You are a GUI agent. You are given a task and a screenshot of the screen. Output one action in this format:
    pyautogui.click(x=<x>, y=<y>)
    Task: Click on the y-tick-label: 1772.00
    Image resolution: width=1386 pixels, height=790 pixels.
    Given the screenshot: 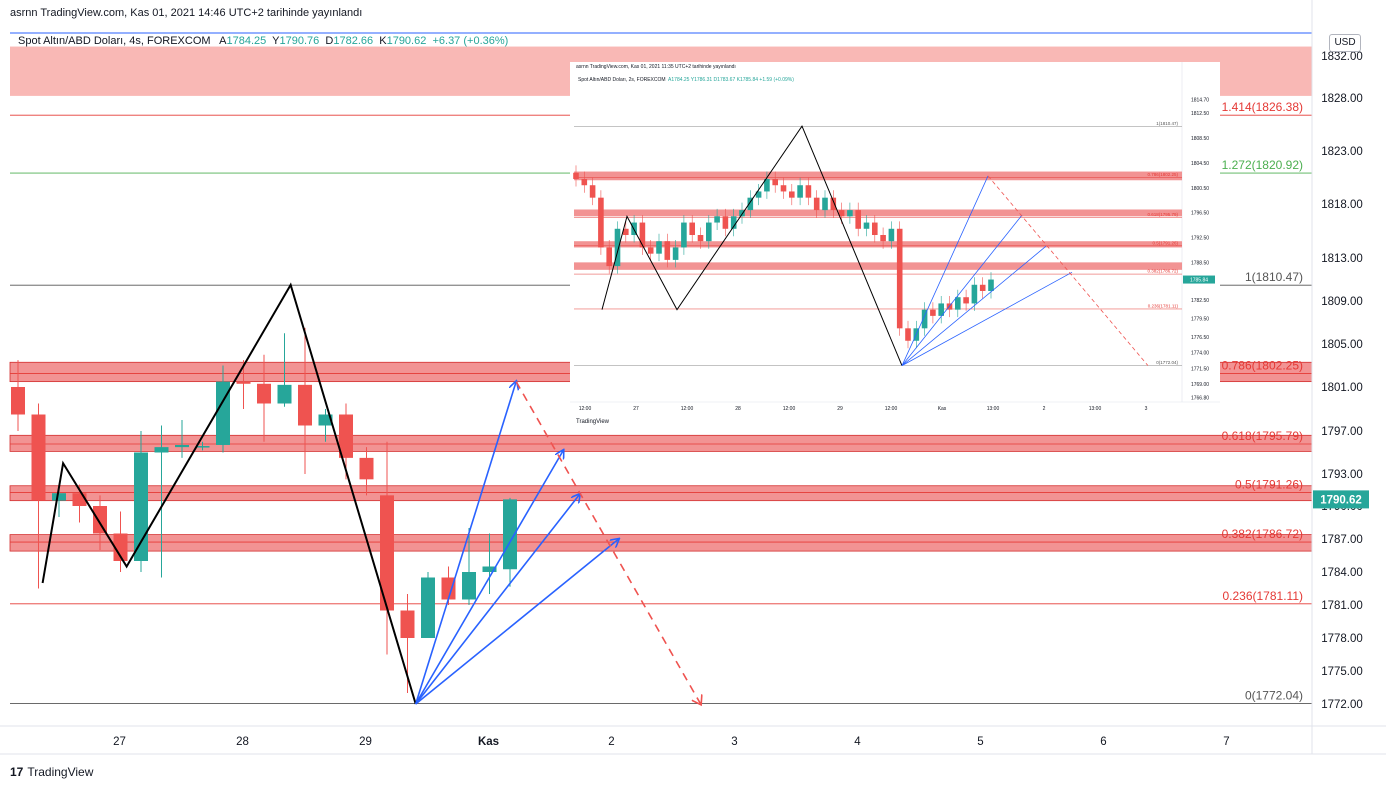 What is the action you would take?
    pyautogui.click(x=1342, y=705)
    